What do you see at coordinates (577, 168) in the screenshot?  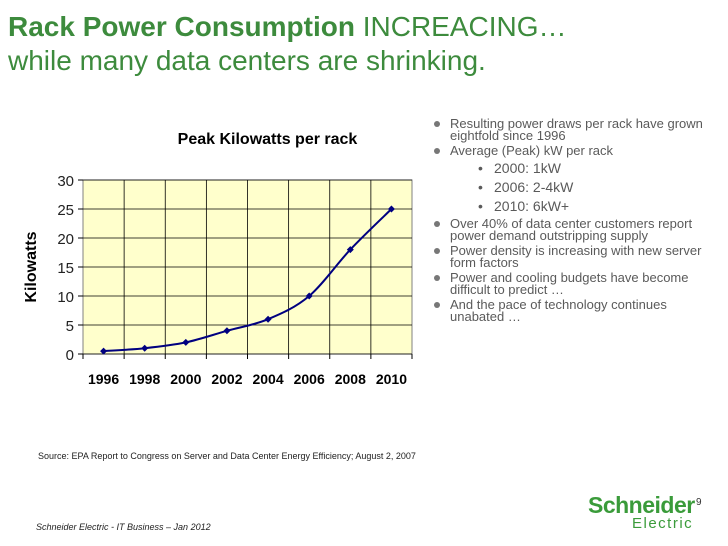 I see `sub-bullet: • 2000: 1kW` at bounding box center [577, 168].